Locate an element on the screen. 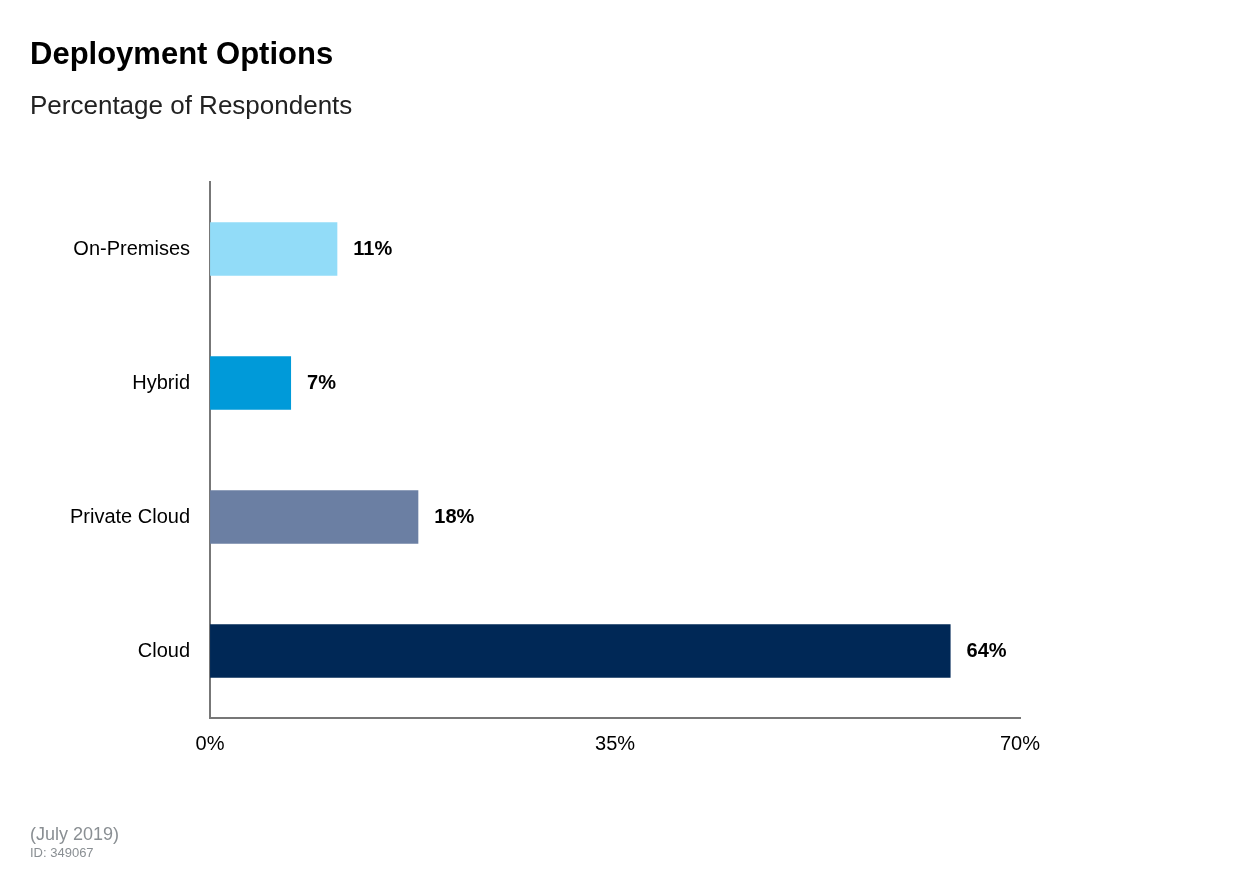  x-tick-label: 70% is located at coordinates (1020, 742).